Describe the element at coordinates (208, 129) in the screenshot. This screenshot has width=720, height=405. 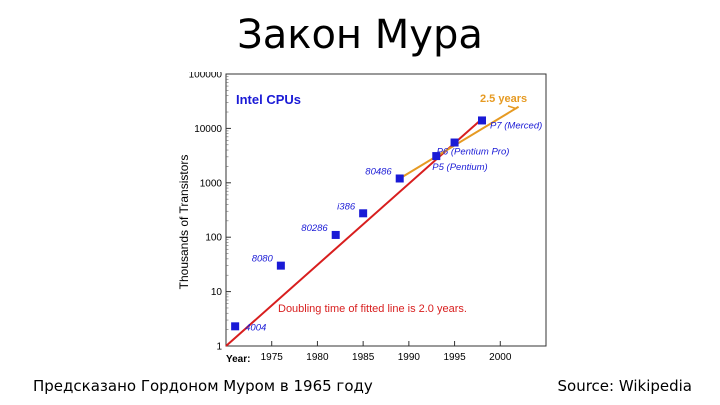
I see `y-tick-label: 10000` at that location.